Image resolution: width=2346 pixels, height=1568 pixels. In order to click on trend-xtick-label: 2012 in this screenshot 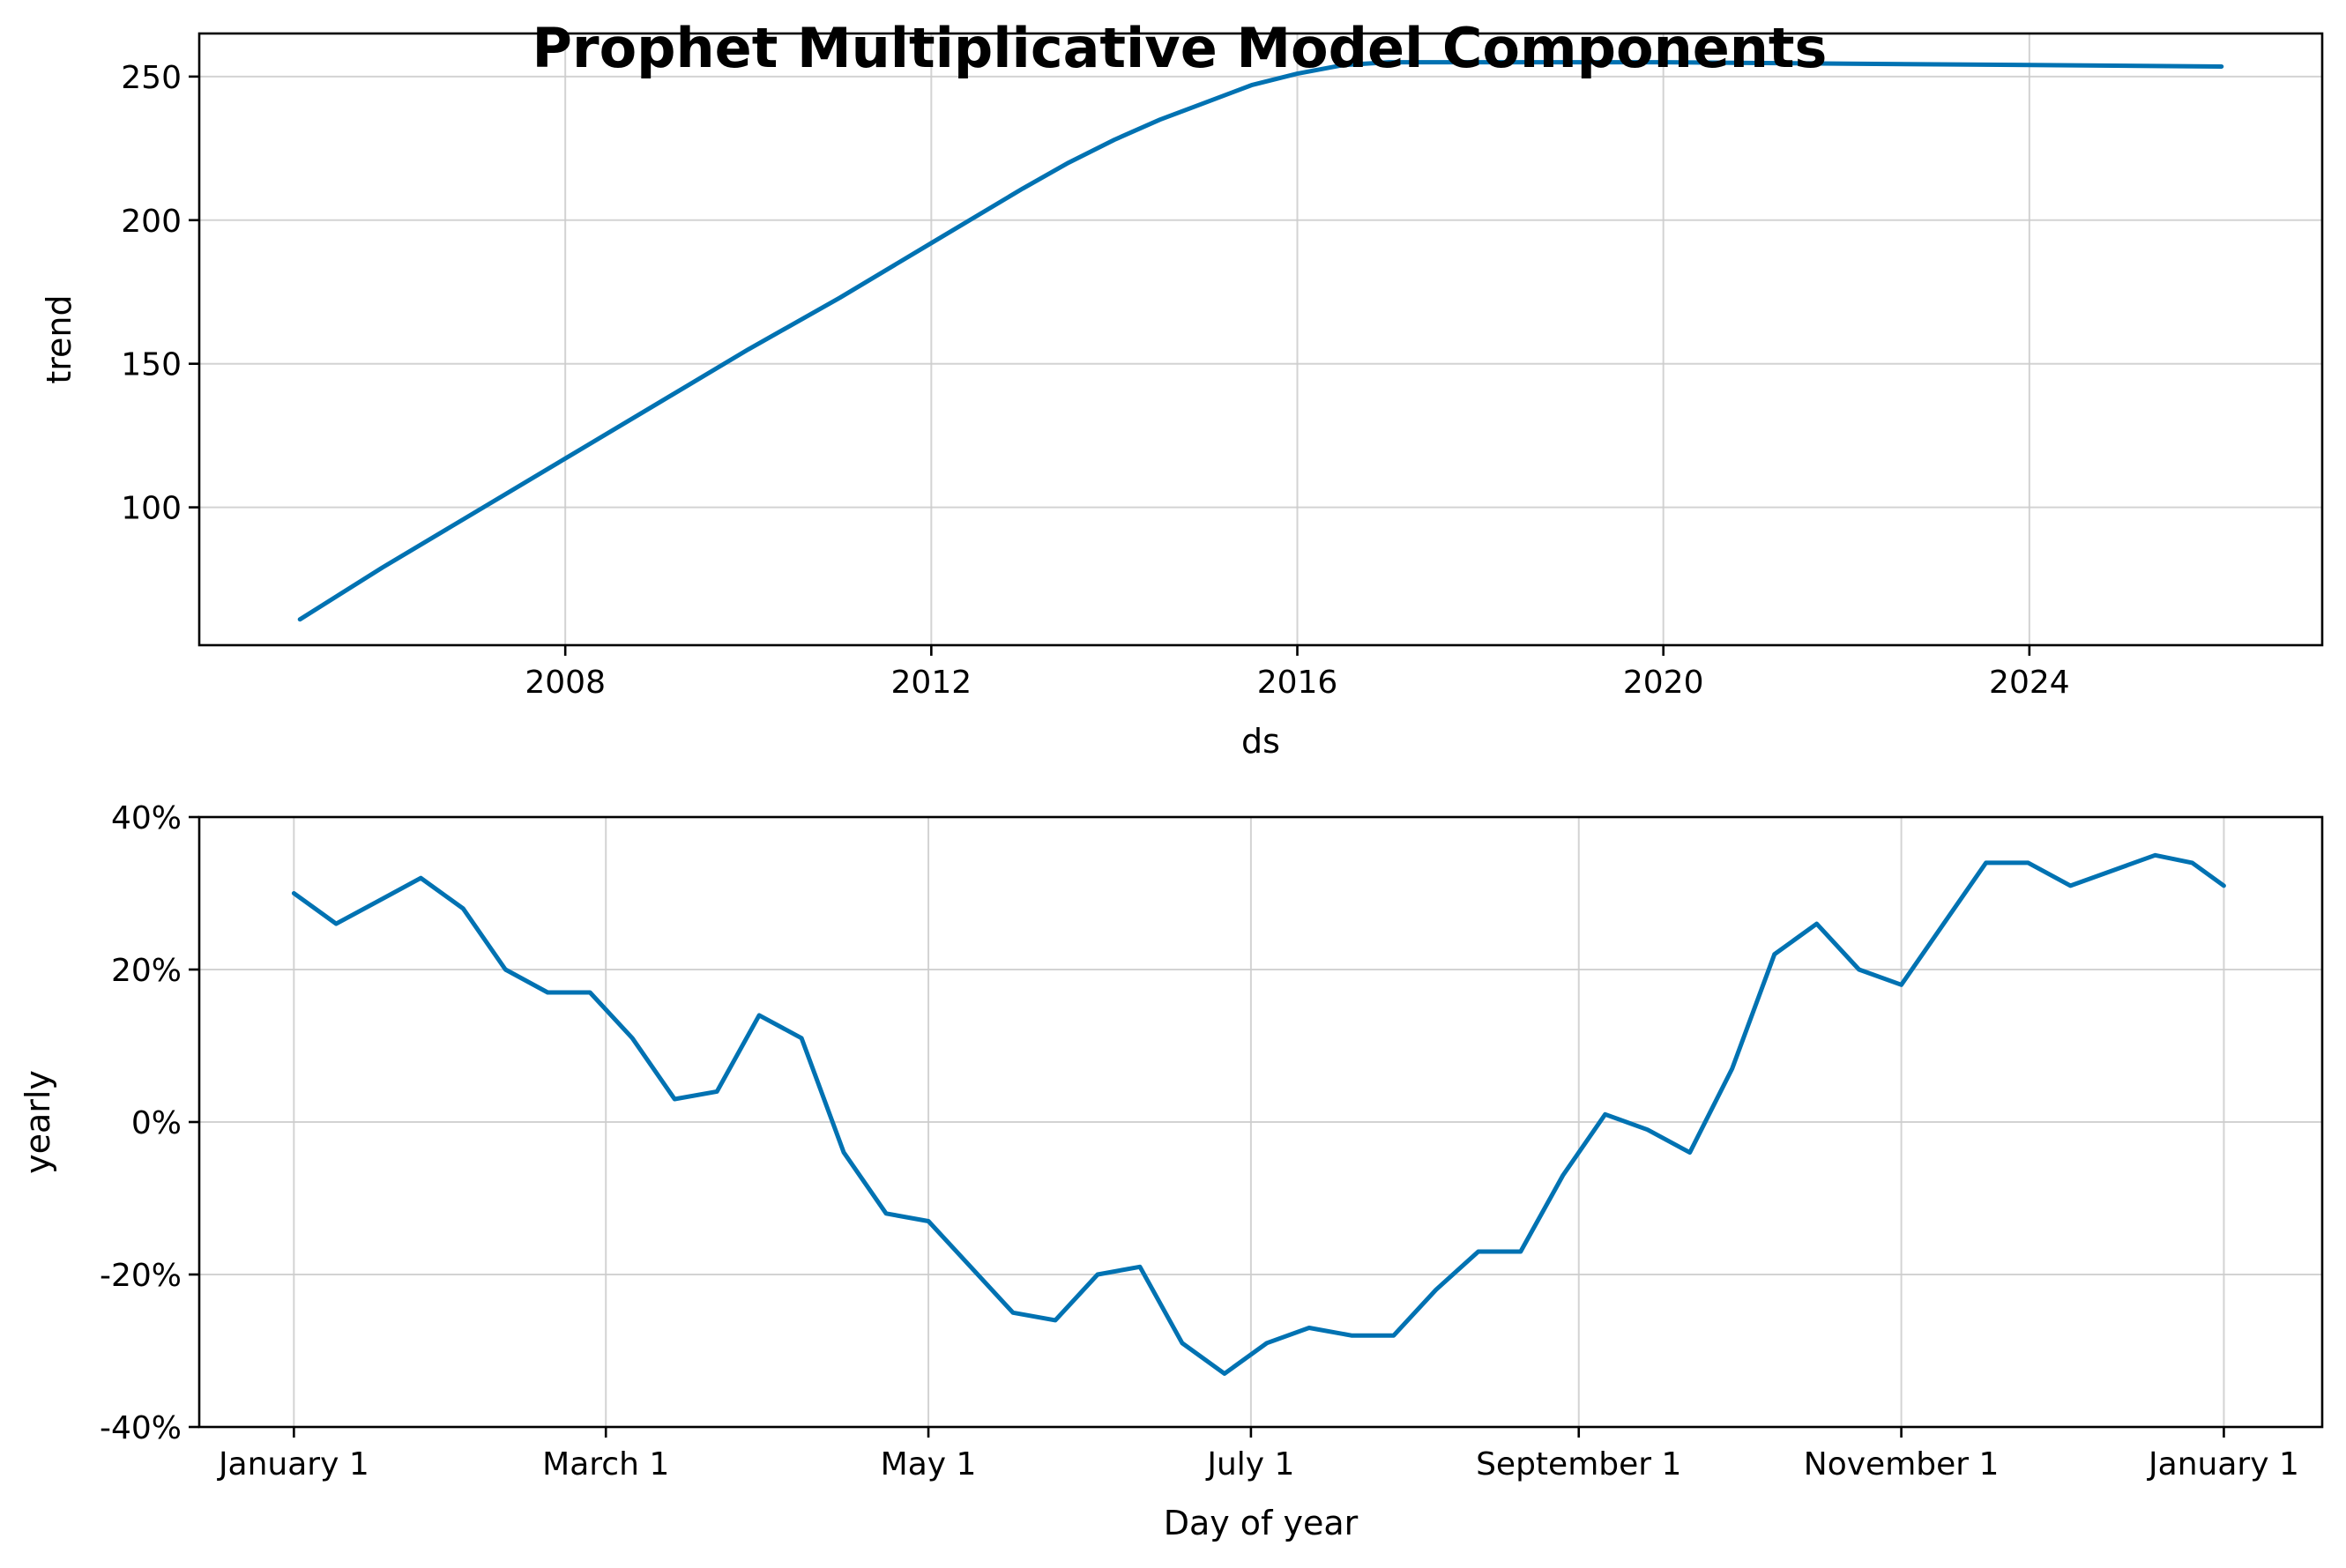, I will do `click(931, 683)`.